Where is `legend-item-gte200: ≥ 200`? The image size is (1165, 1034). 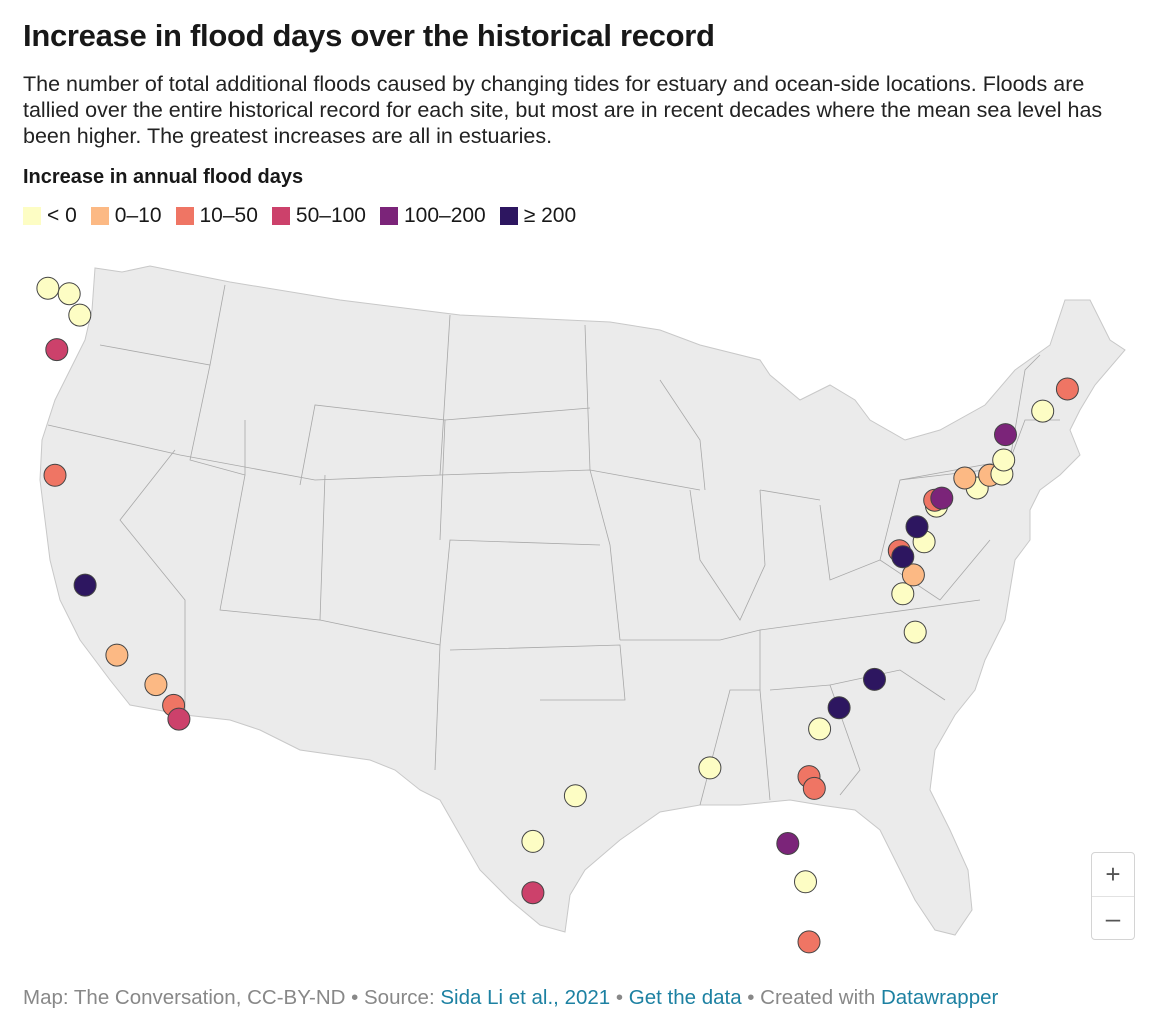
legend-item-gte200: ≥ 200 is located at coordinates (538, 216).